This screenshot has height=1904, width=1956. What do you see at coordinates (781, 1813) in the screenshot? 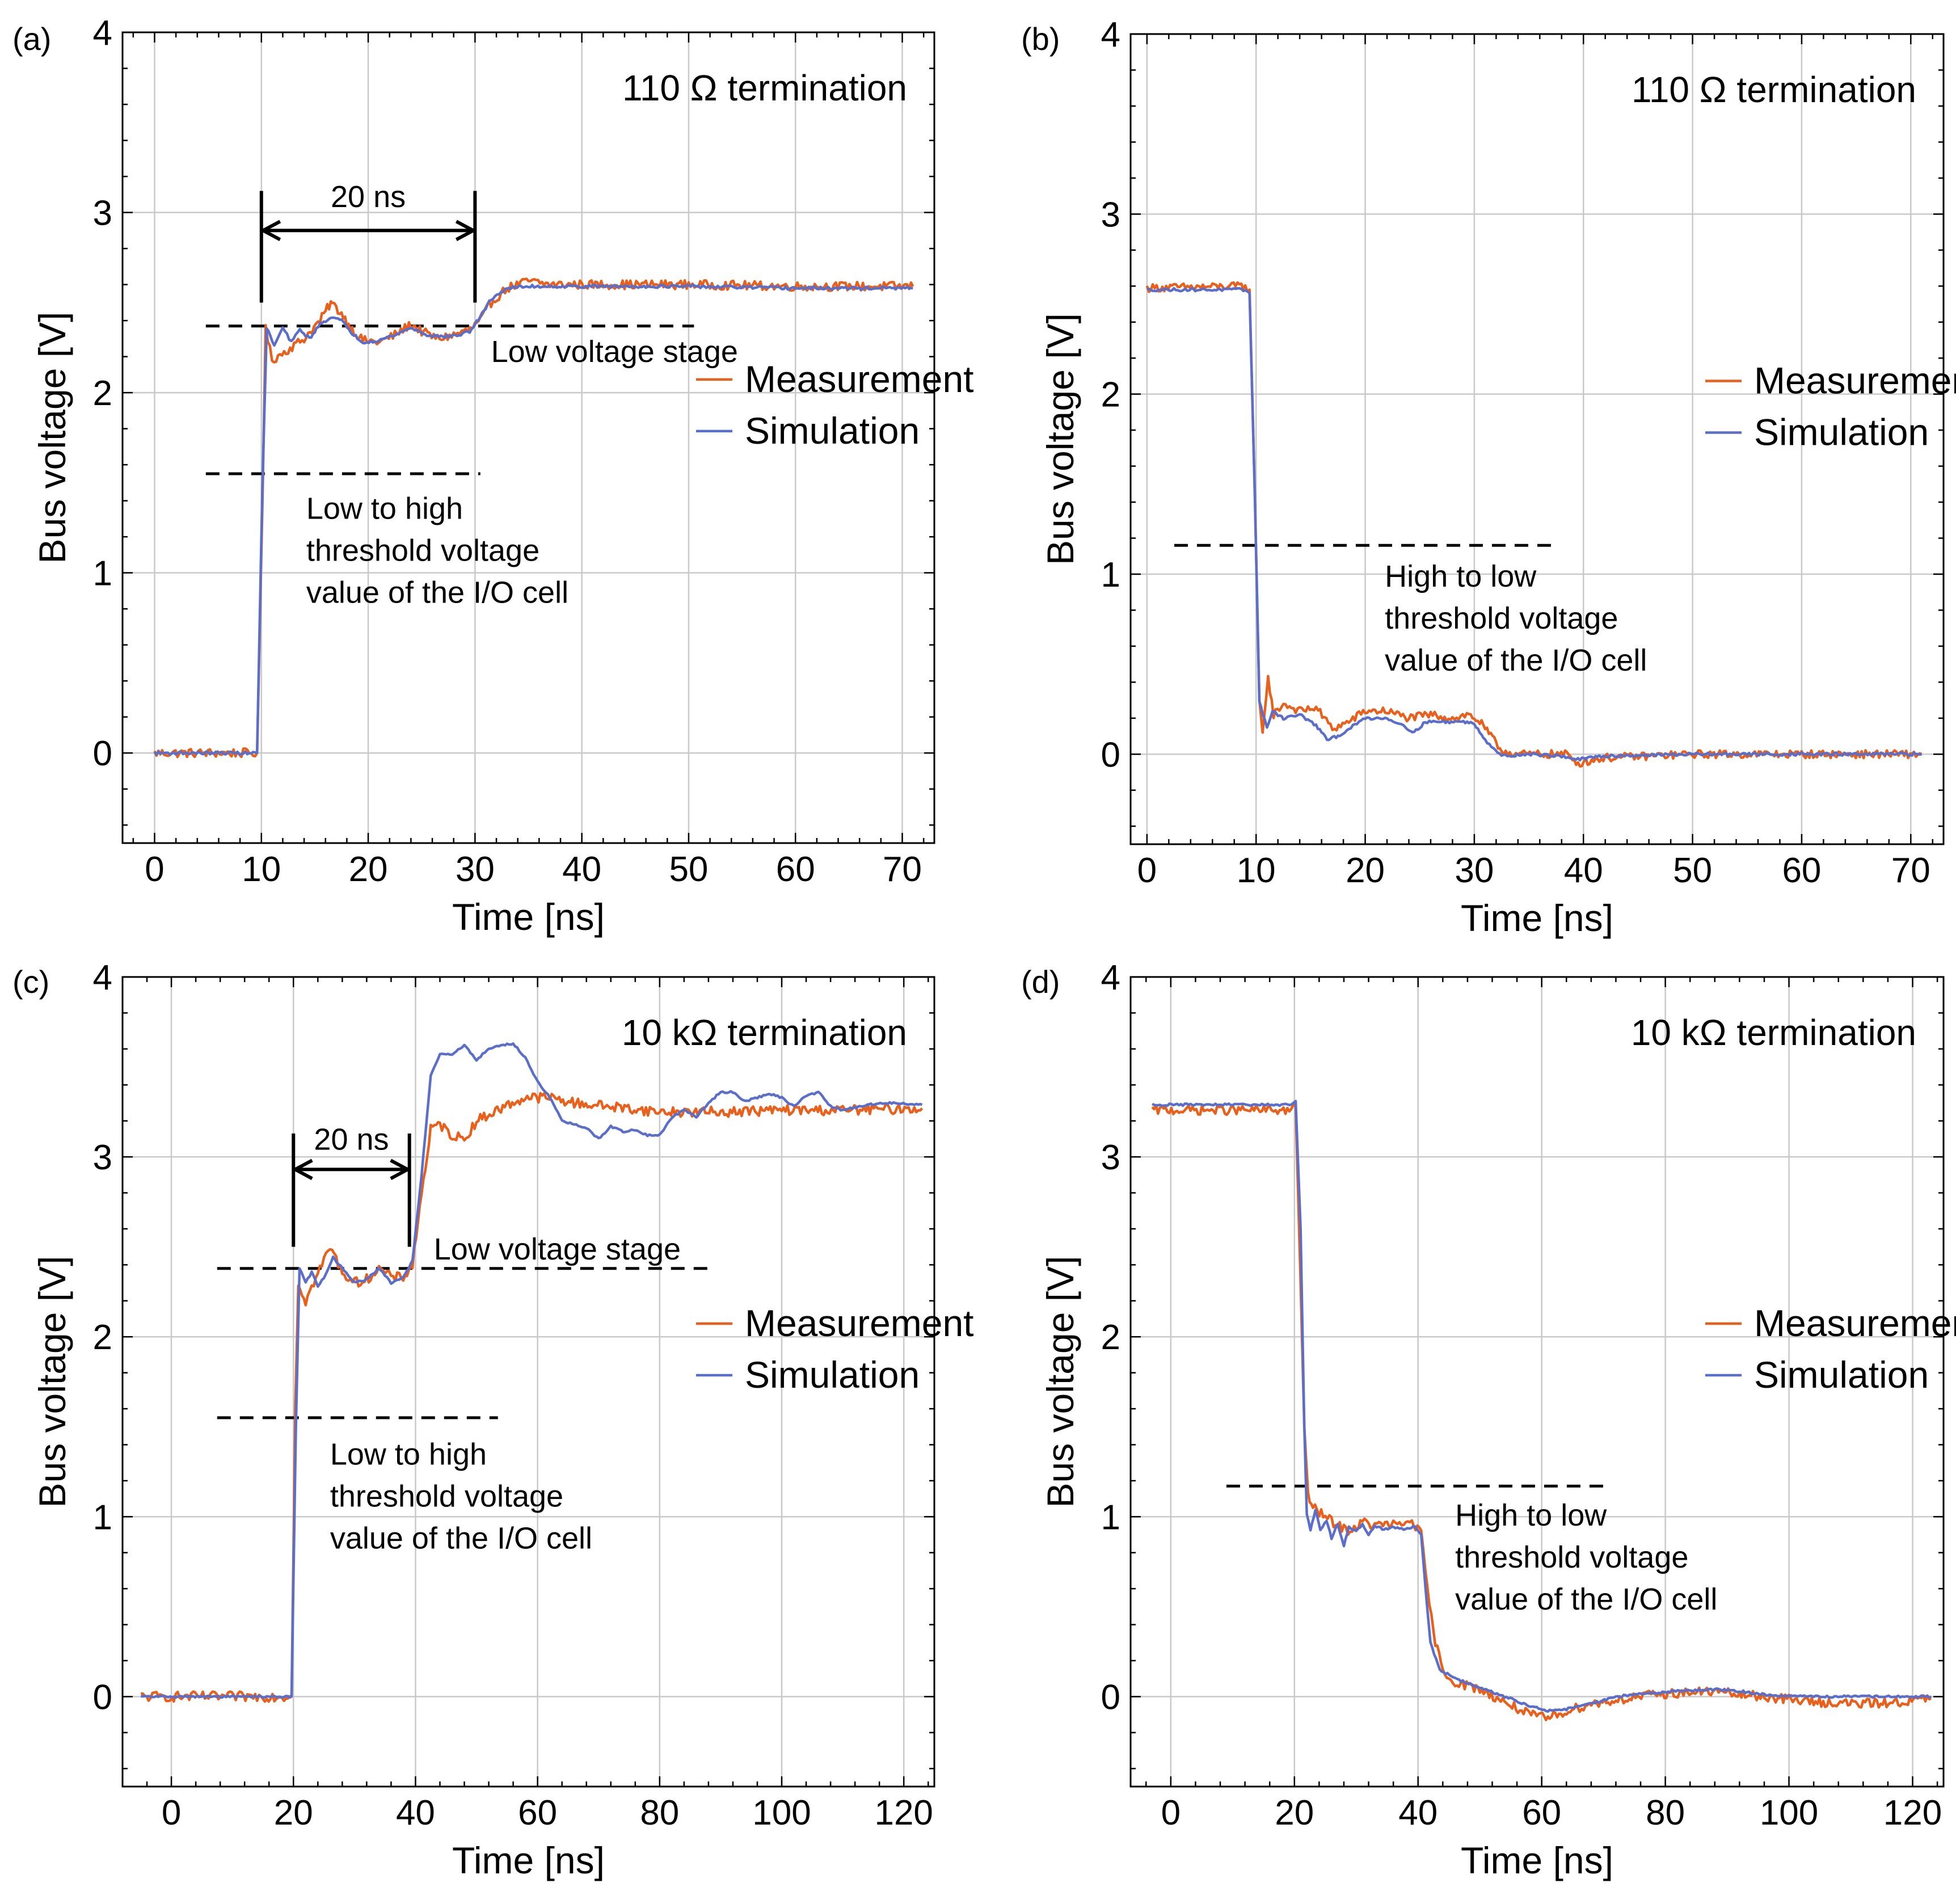
I see `x-tick-label: 100` at bounding box center [781, 1813].